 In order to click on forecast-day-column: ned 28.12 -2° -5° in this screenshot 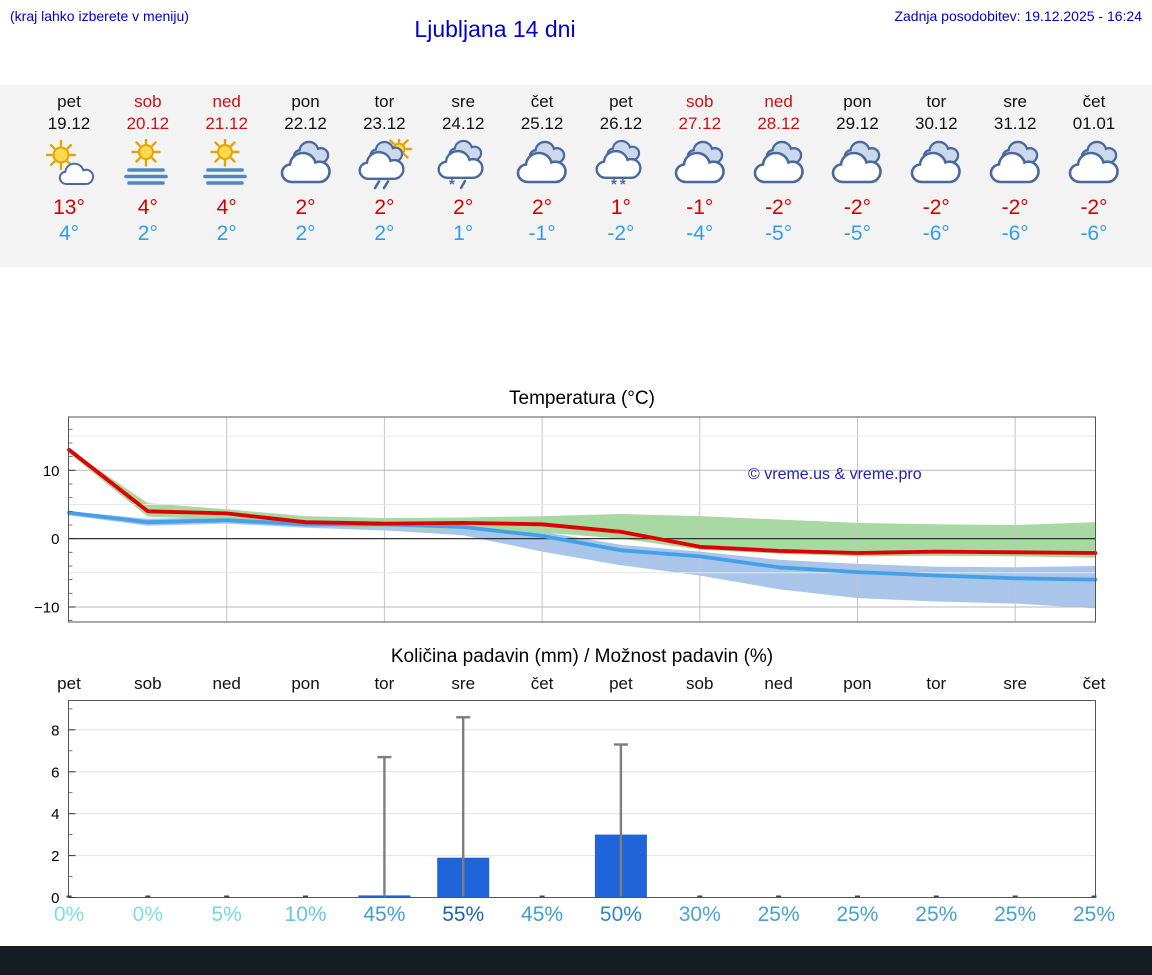, I will do `click(779, 169)`.